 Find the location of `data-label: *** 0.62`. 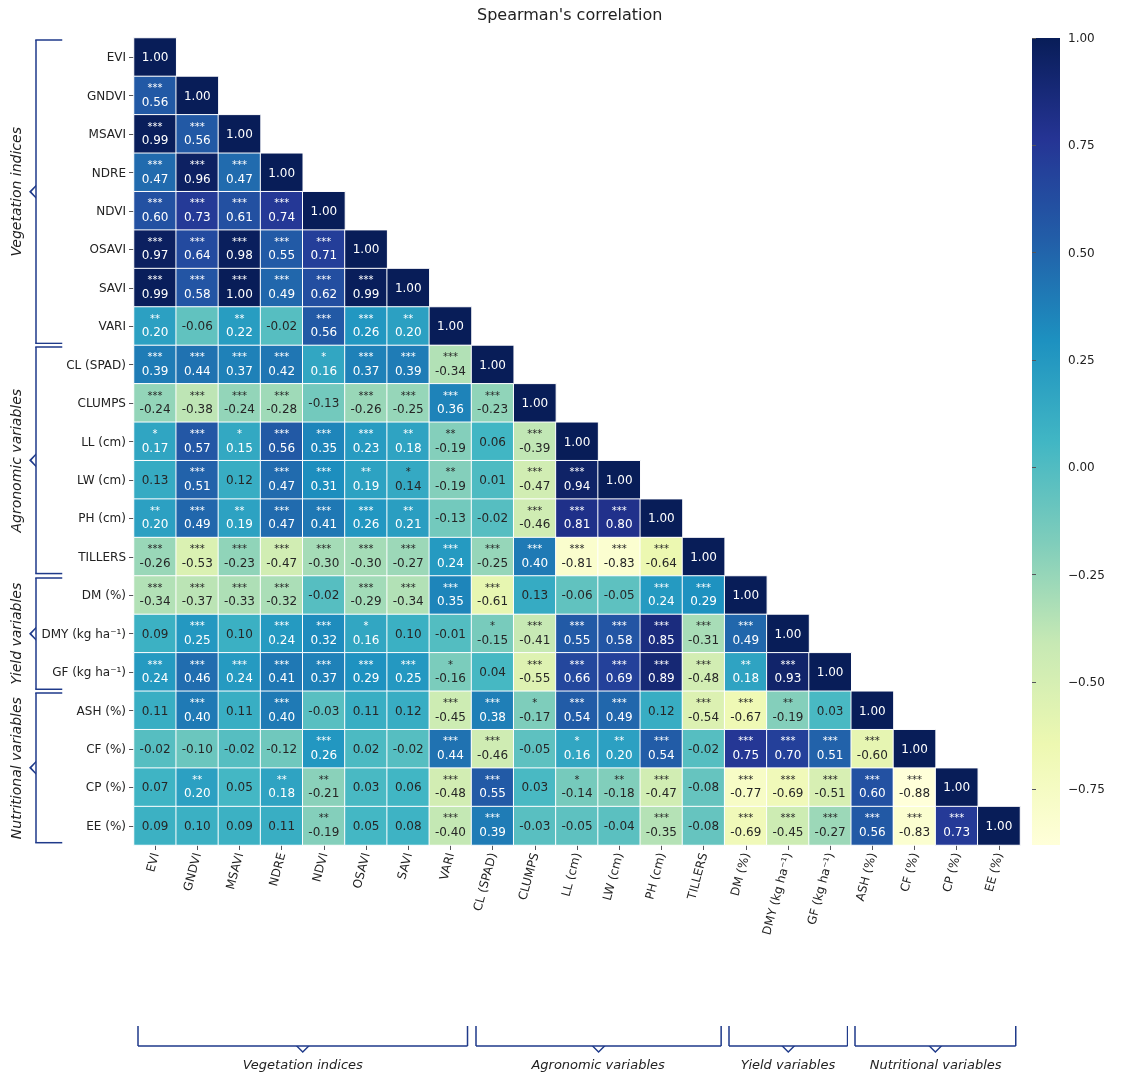

data-label: *** 0.62 is located at coordinates (324, 287).